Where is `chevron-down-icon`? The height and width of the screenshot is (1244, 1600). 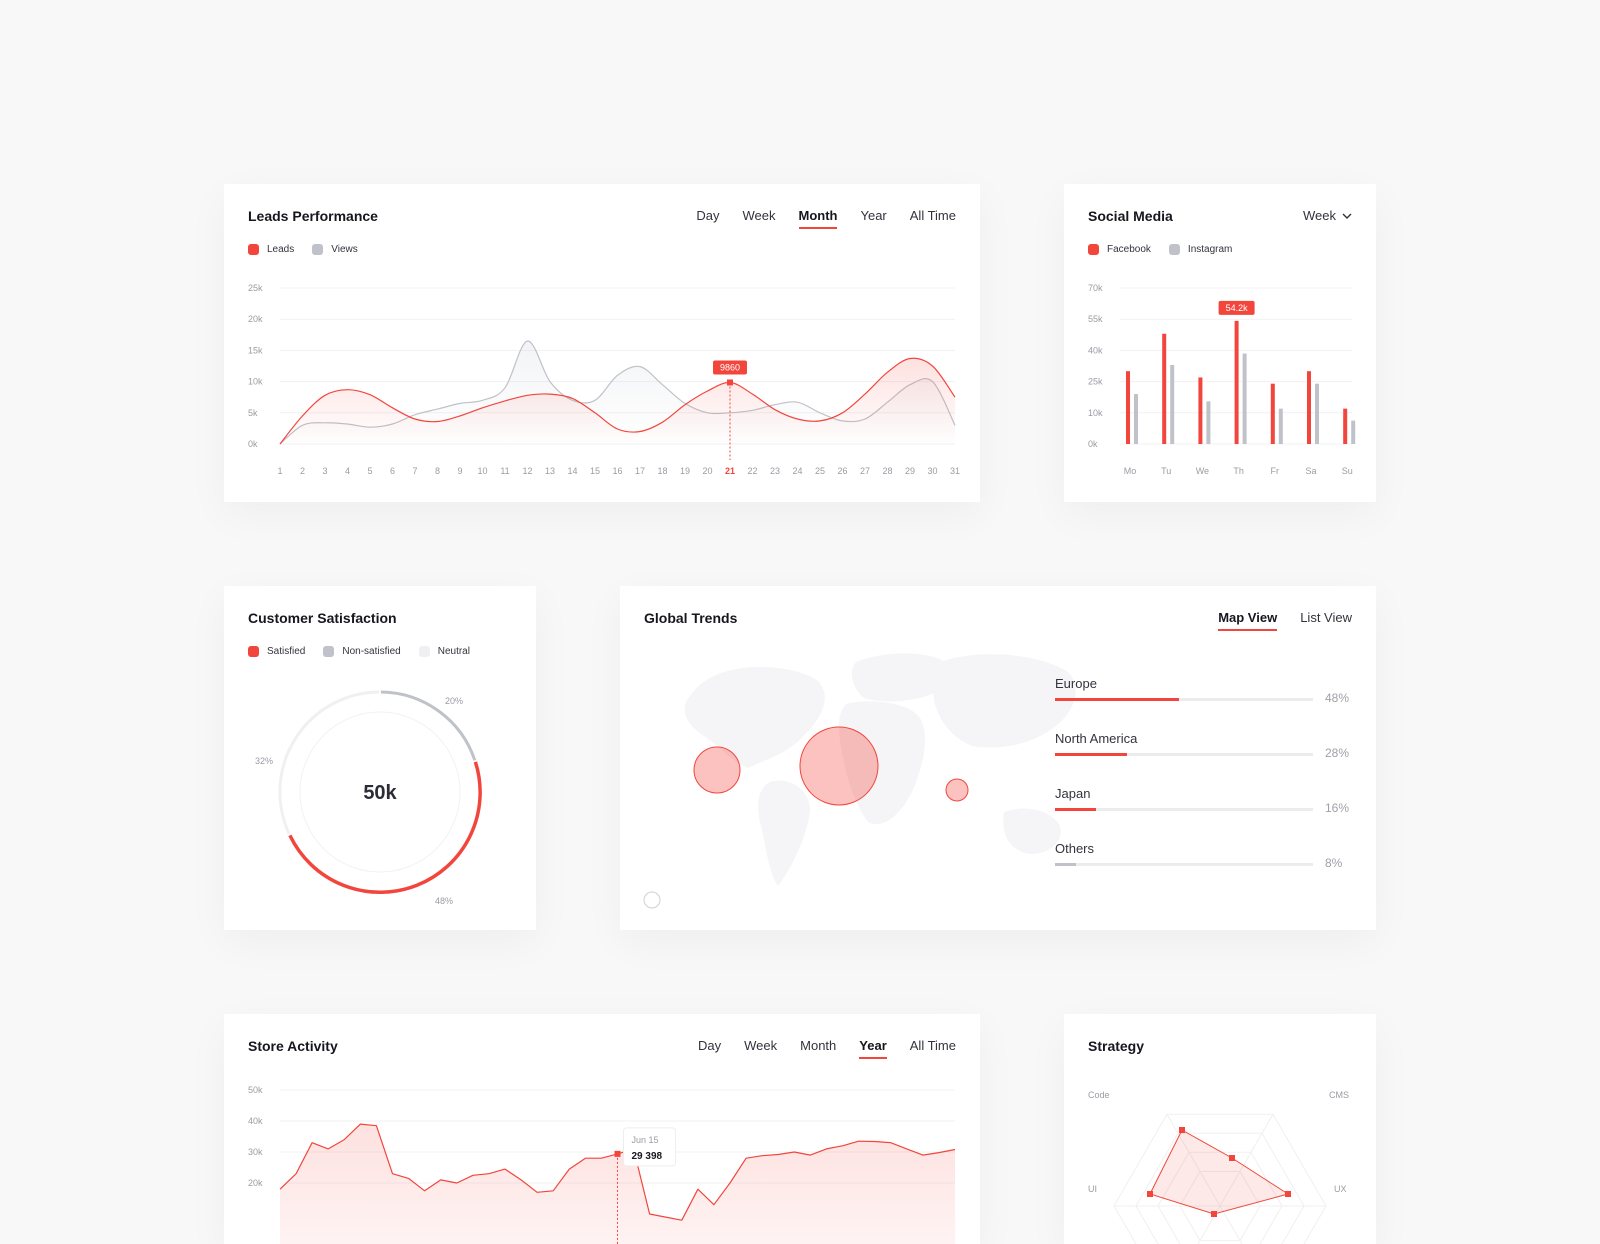 chevron-down-icon is located at coordinates (1347, 216).